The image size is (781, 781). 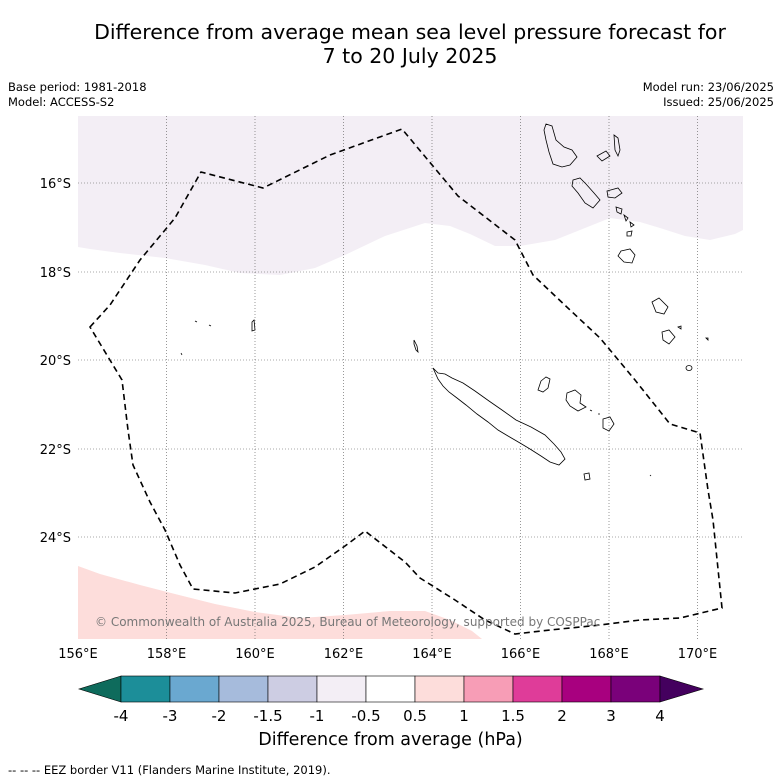 What do you see at coordinates (464, 716) in the screenshot?
I see `colorbar-tick-label: 1` at bounding box center [464, 716].